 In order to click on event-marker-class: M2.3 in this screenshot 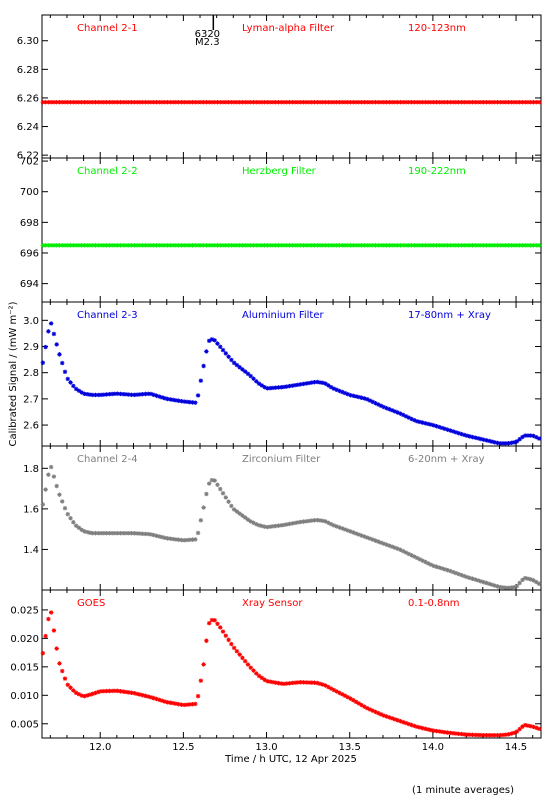, I will do `click(207, 42)`.